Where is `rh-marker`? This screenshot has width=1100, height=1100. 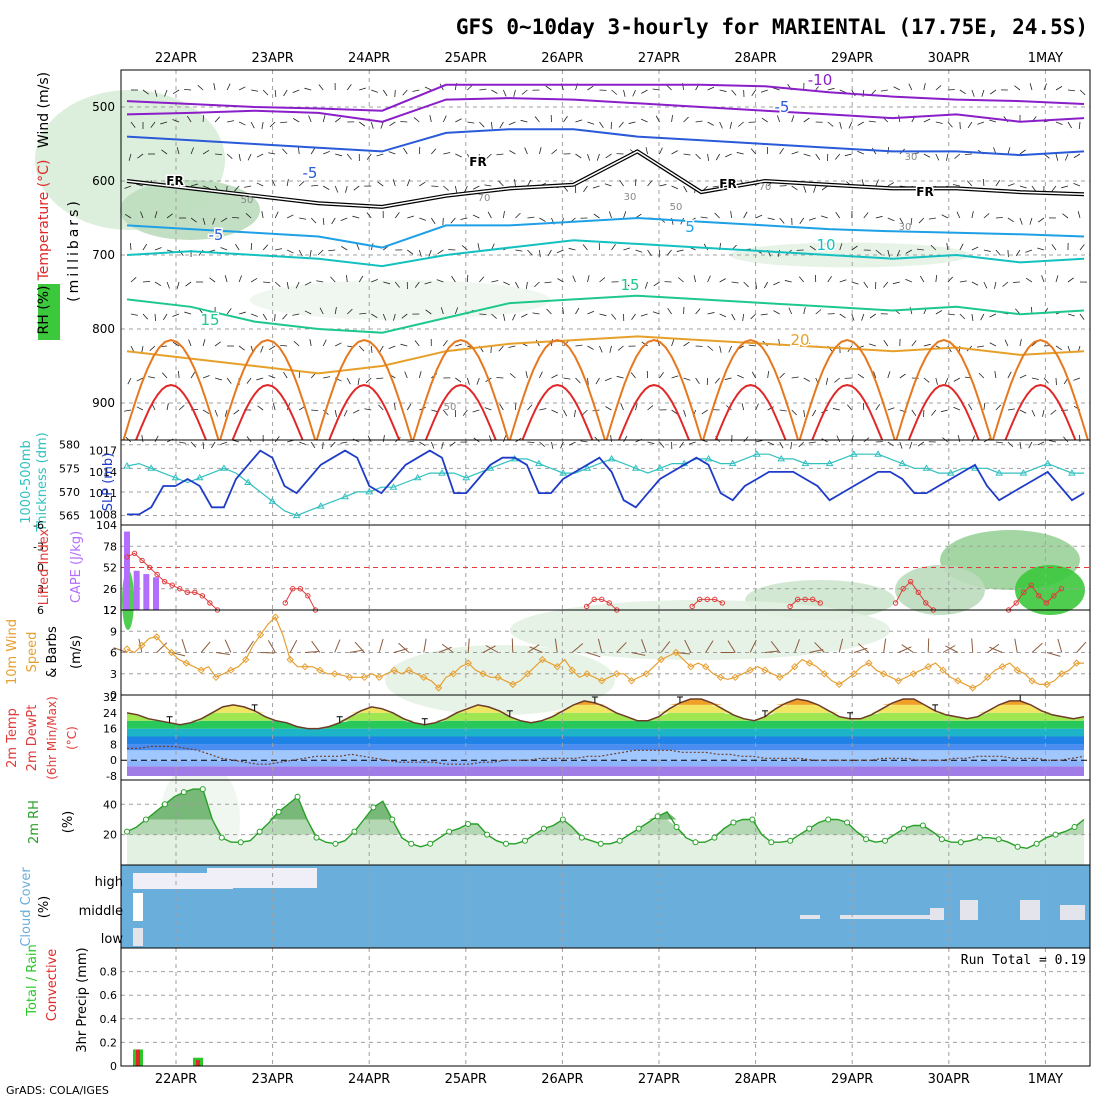 rh-marker is located at coordinates (866, 839).